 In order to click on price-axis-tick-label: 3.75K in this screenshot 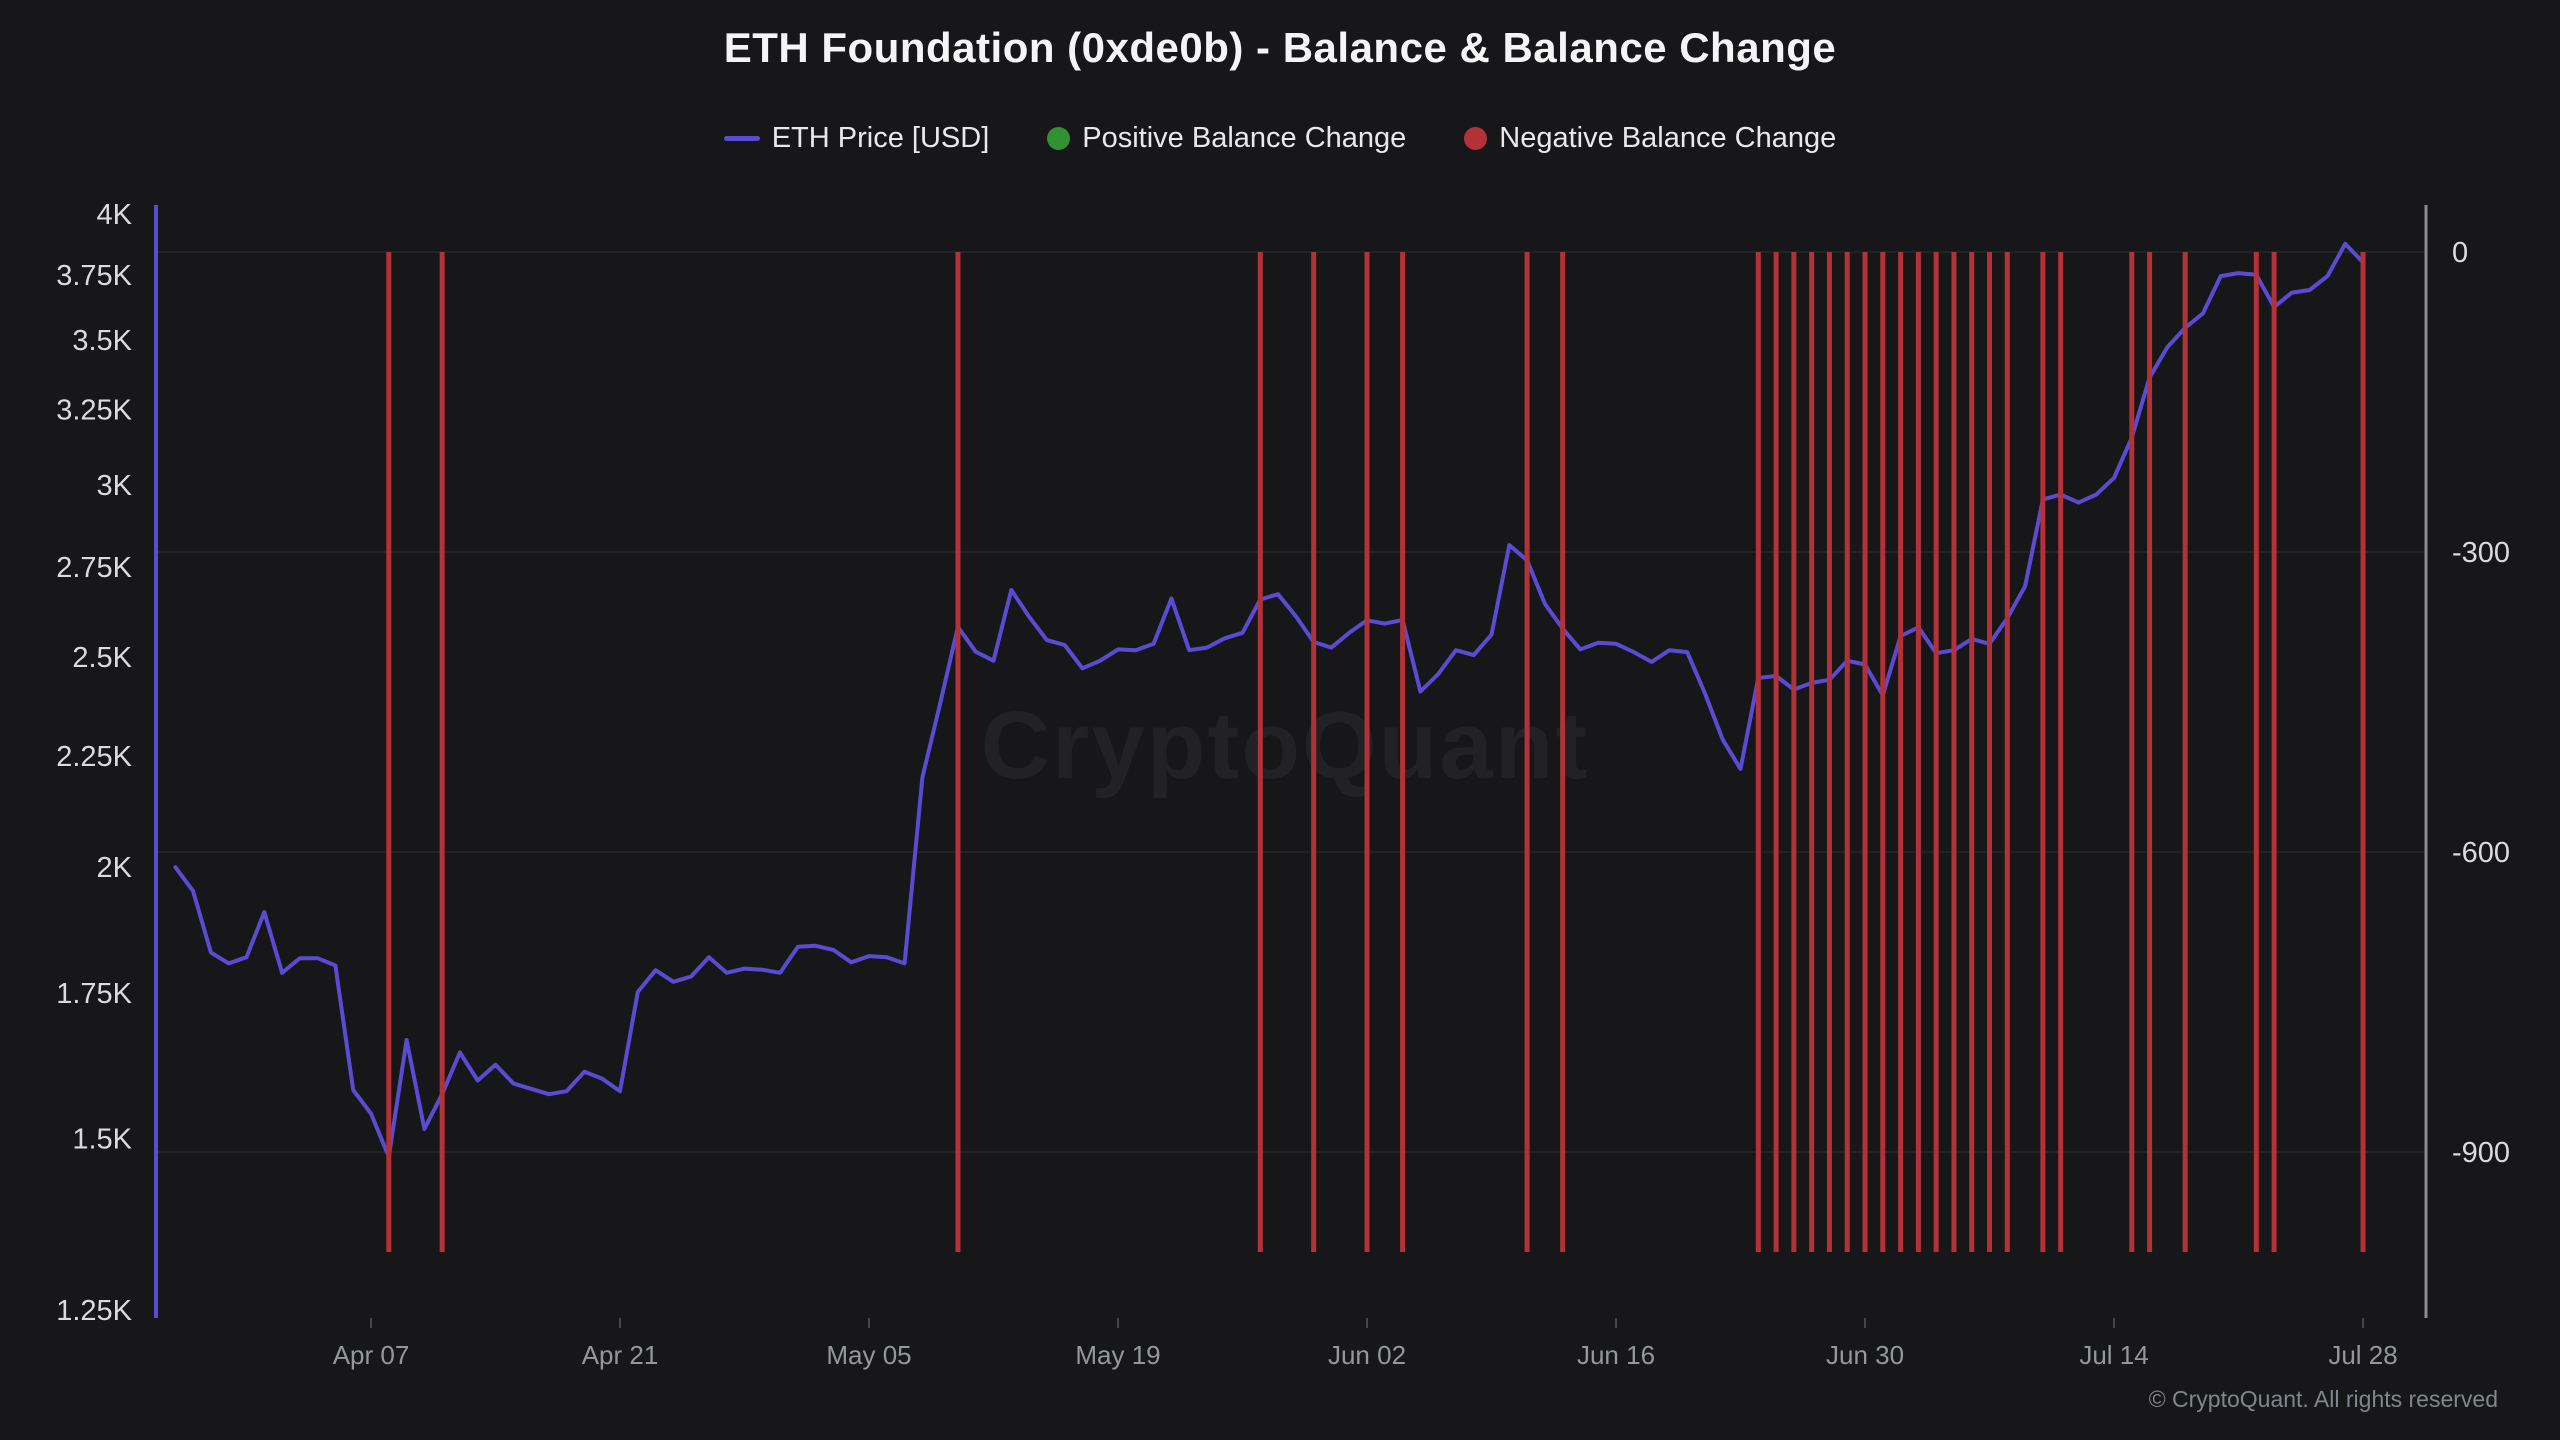, I will do `click(94, 276)`.